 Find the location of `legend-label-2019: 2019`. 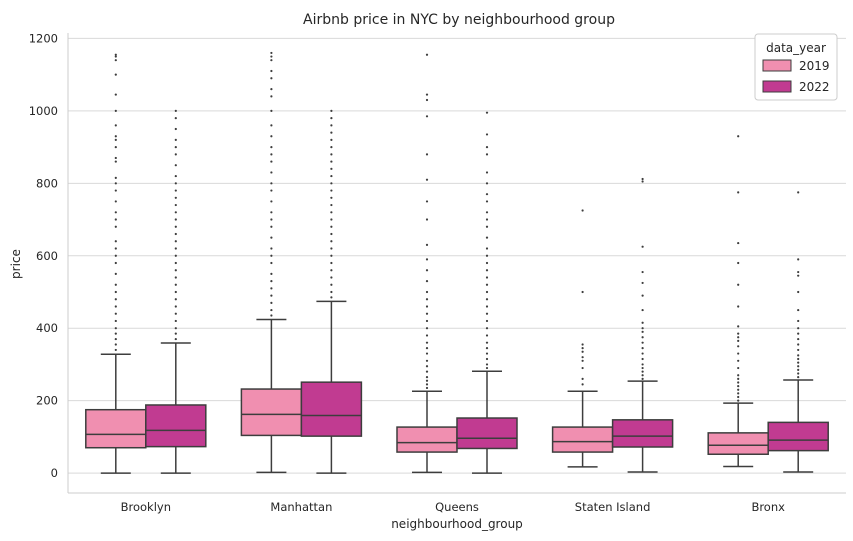

legend-label-2019: 2019 is located at coordinates (814, 66).